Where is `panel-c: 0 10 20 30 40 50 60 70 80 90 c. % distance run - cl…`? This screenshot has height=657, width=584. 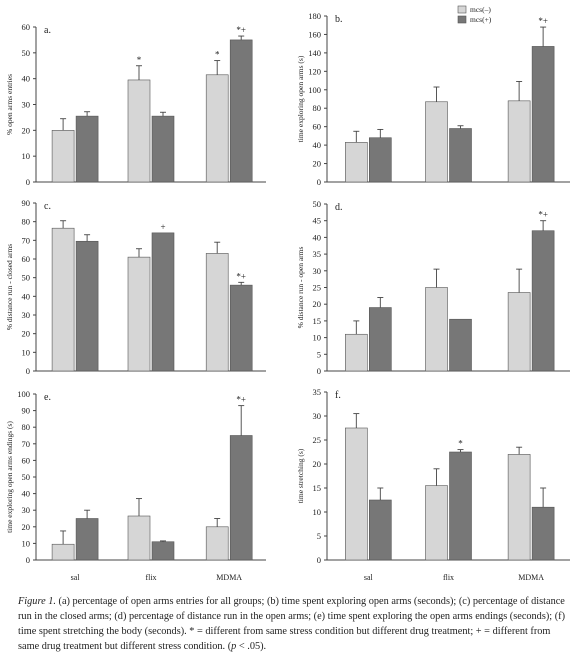 panel-c: 0 10 20 30 40 50 60 70 80 90 c. % distance run - cl… is located at coordinates (135, 287).